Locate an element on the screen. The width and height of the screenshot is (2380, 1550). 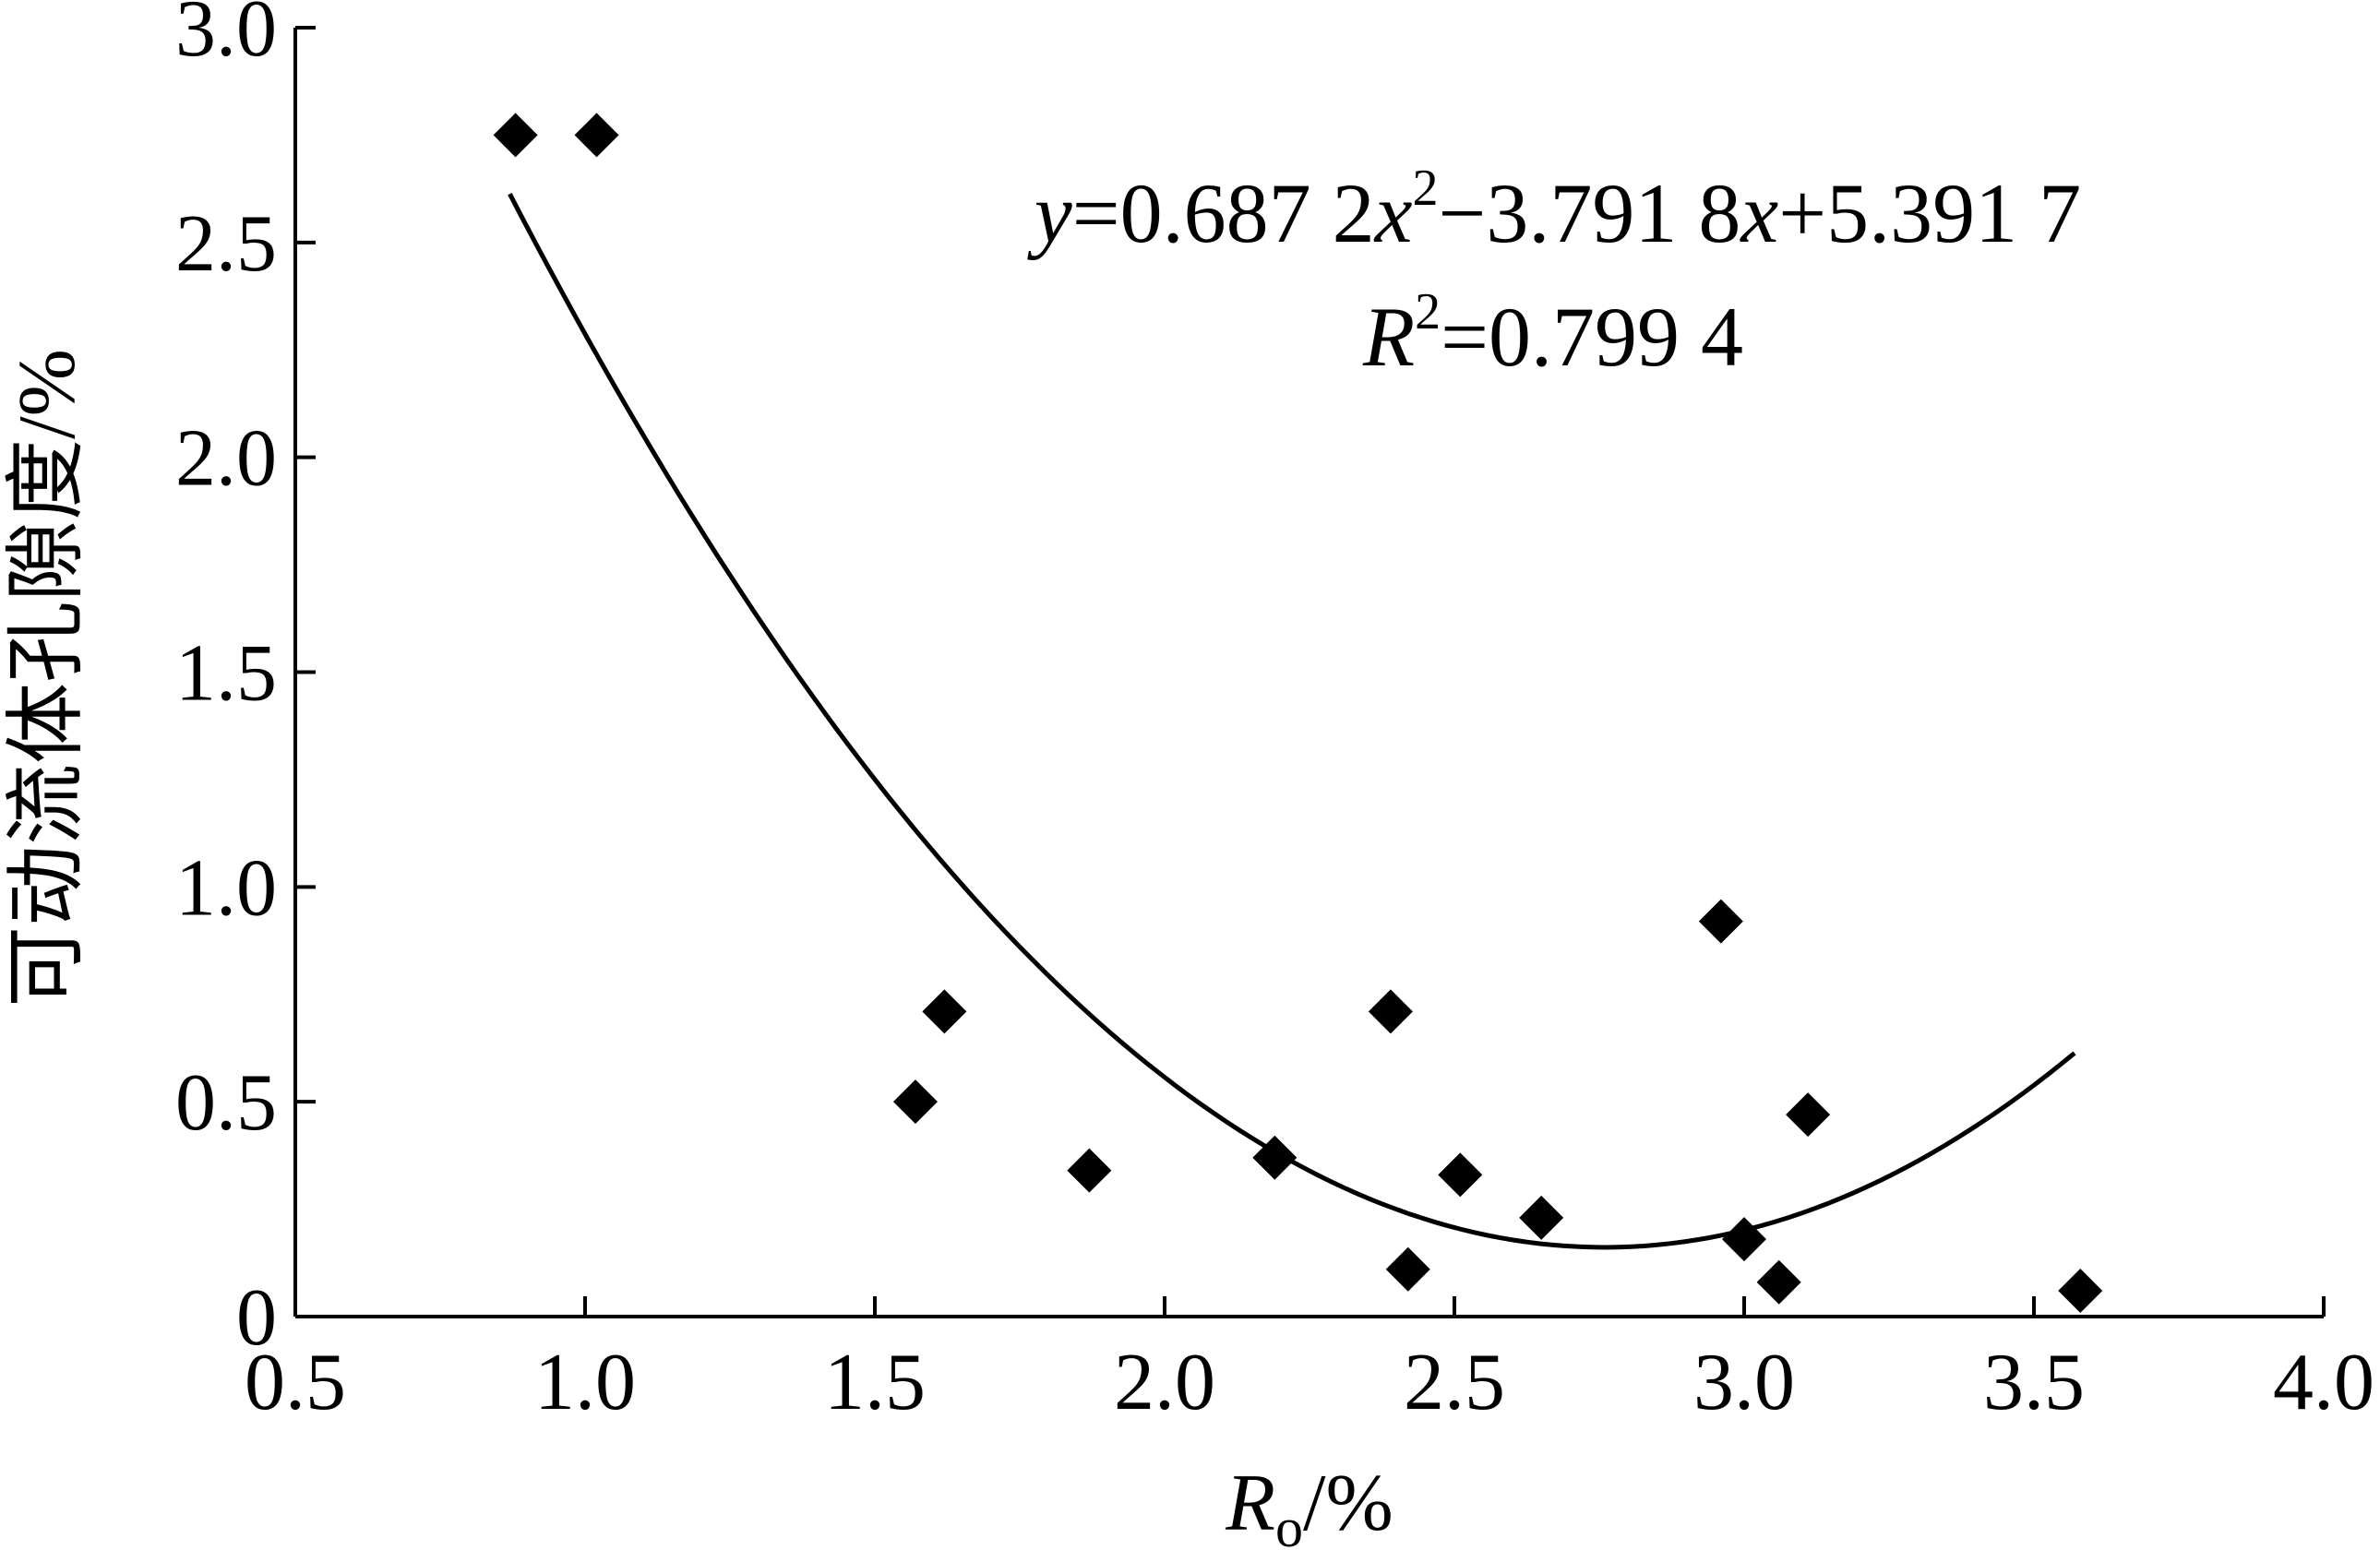
y-tick-label: 2.5 is located at coordinates (226, 244).